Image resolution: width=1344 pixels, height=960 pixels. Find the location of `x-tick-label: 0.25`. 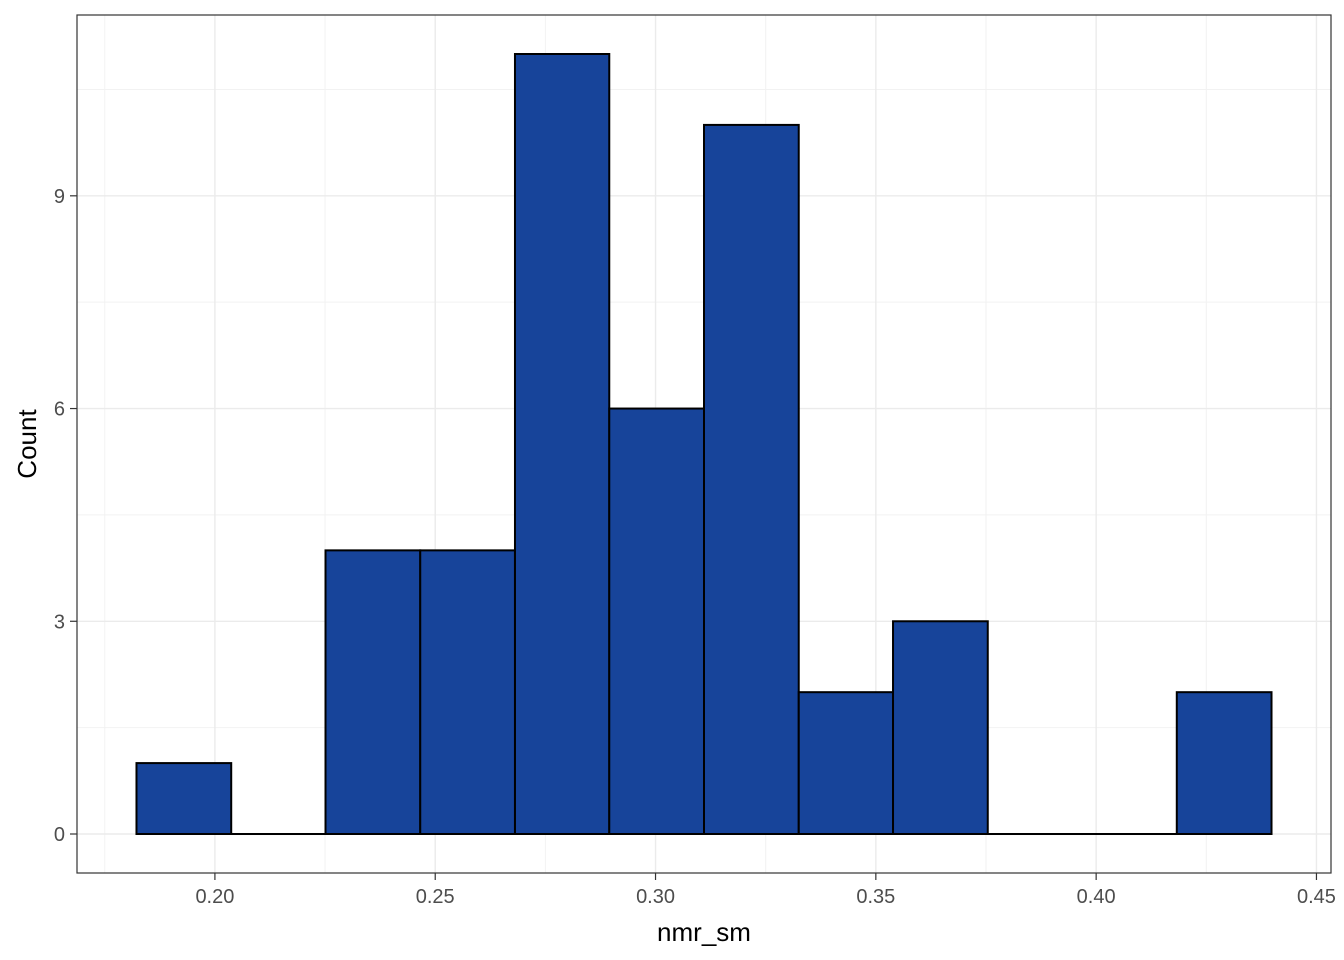

x-tick-label: 0.25 is located at coordinates (435, 897).